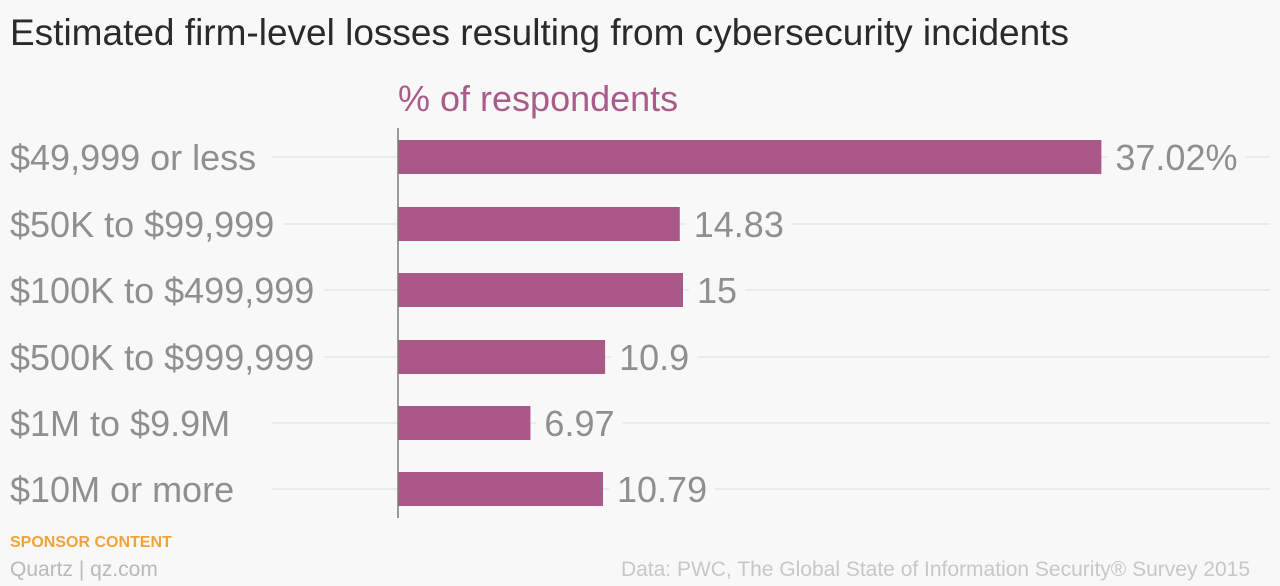  What do you see at coordinates (91, 542) in the screenshot?
I see `sponsor-label: SPONSOR CONTENT` at bounding box center [91, 542].